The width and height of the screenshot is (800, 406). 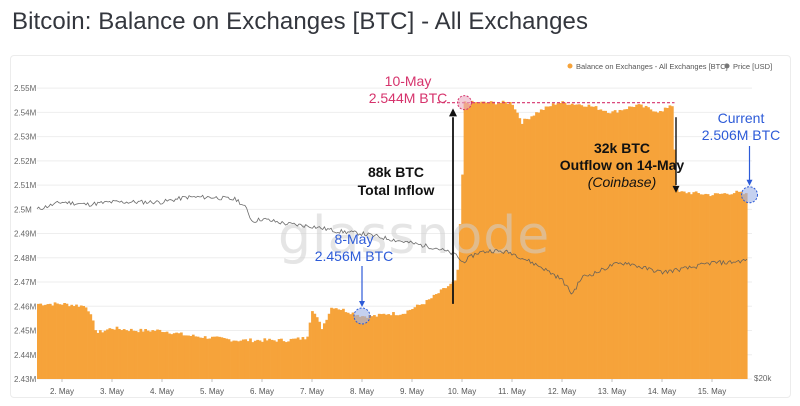 I want to click on current-arrow-head, so click(x=749, y=182).